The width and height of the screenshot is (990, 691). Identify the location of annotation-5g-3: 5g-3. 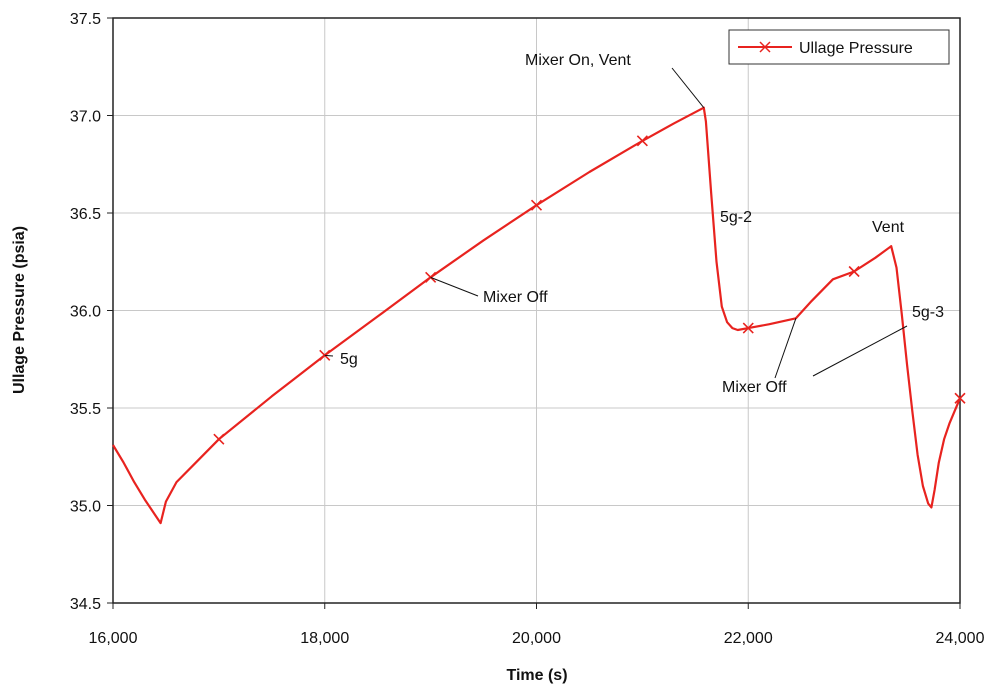
(928, 312).